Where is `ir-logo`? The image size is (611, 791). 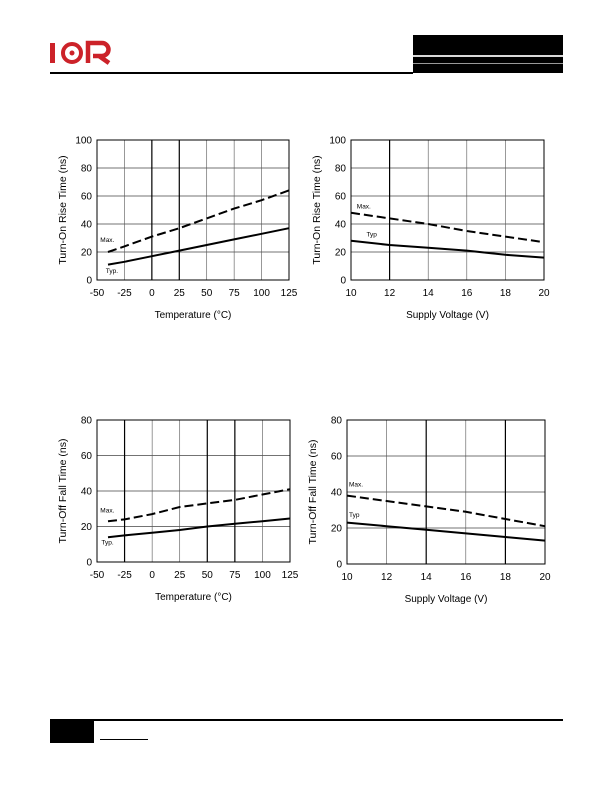
ir-logo is located at coordinates (80, 52).